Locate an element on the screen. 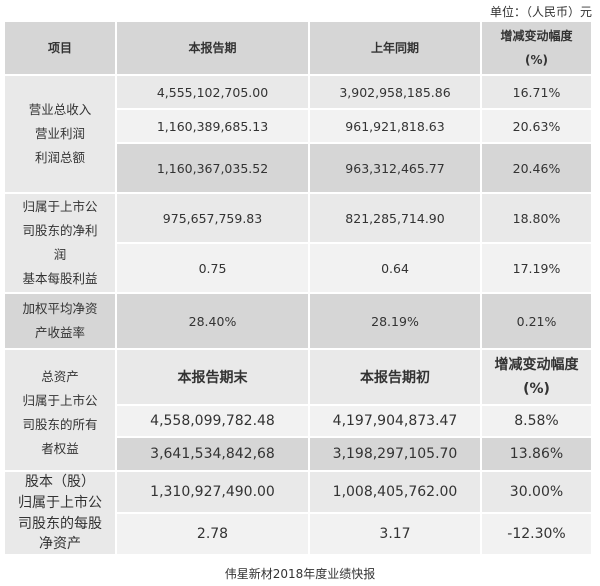 The width and height of the screenshot is (600, 586). cell-change: 20.46% is located at coordinates (536, 168).